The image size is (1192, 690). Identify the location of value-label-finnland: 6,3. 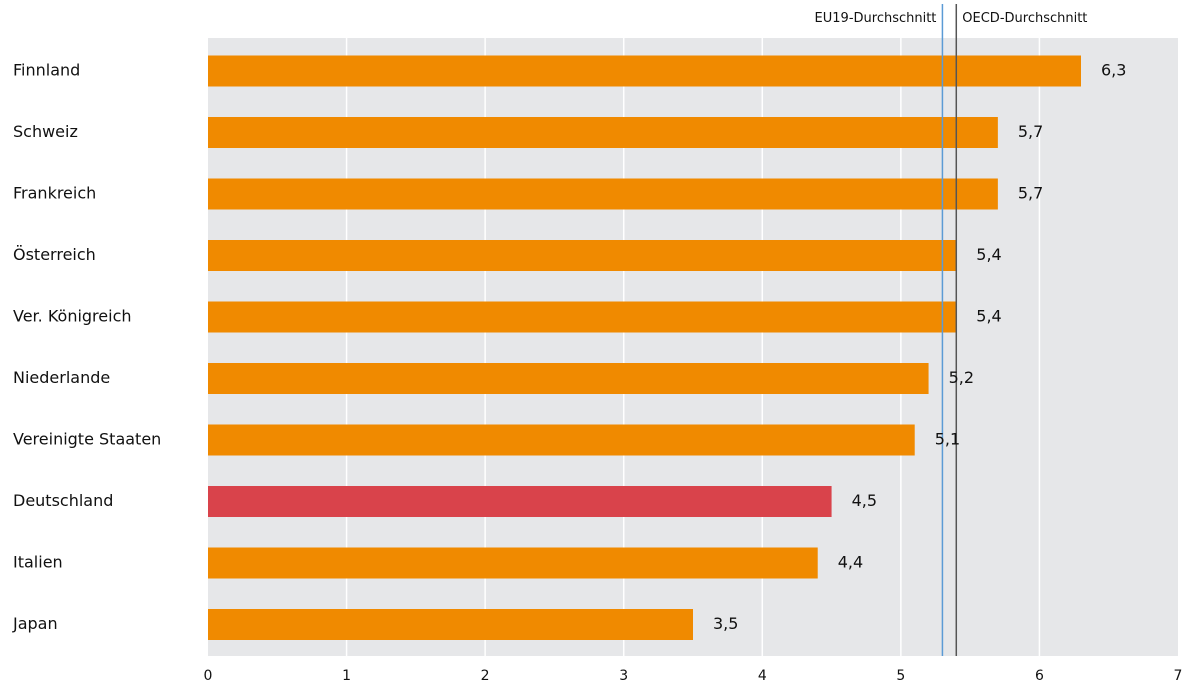
(1113, 70).